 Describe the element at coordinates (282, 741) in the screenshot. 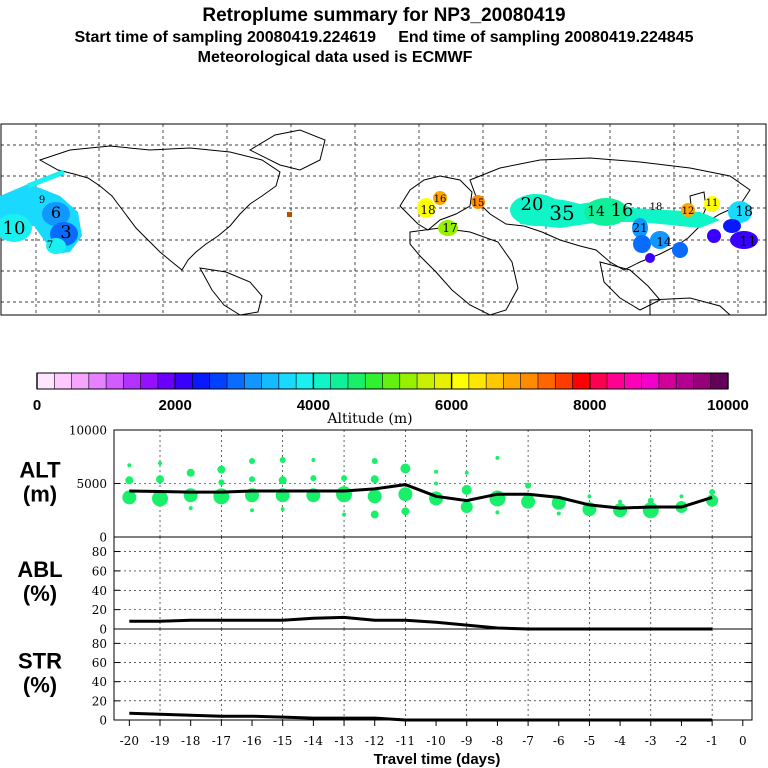

I see `x-tick-label: -15` at that location.